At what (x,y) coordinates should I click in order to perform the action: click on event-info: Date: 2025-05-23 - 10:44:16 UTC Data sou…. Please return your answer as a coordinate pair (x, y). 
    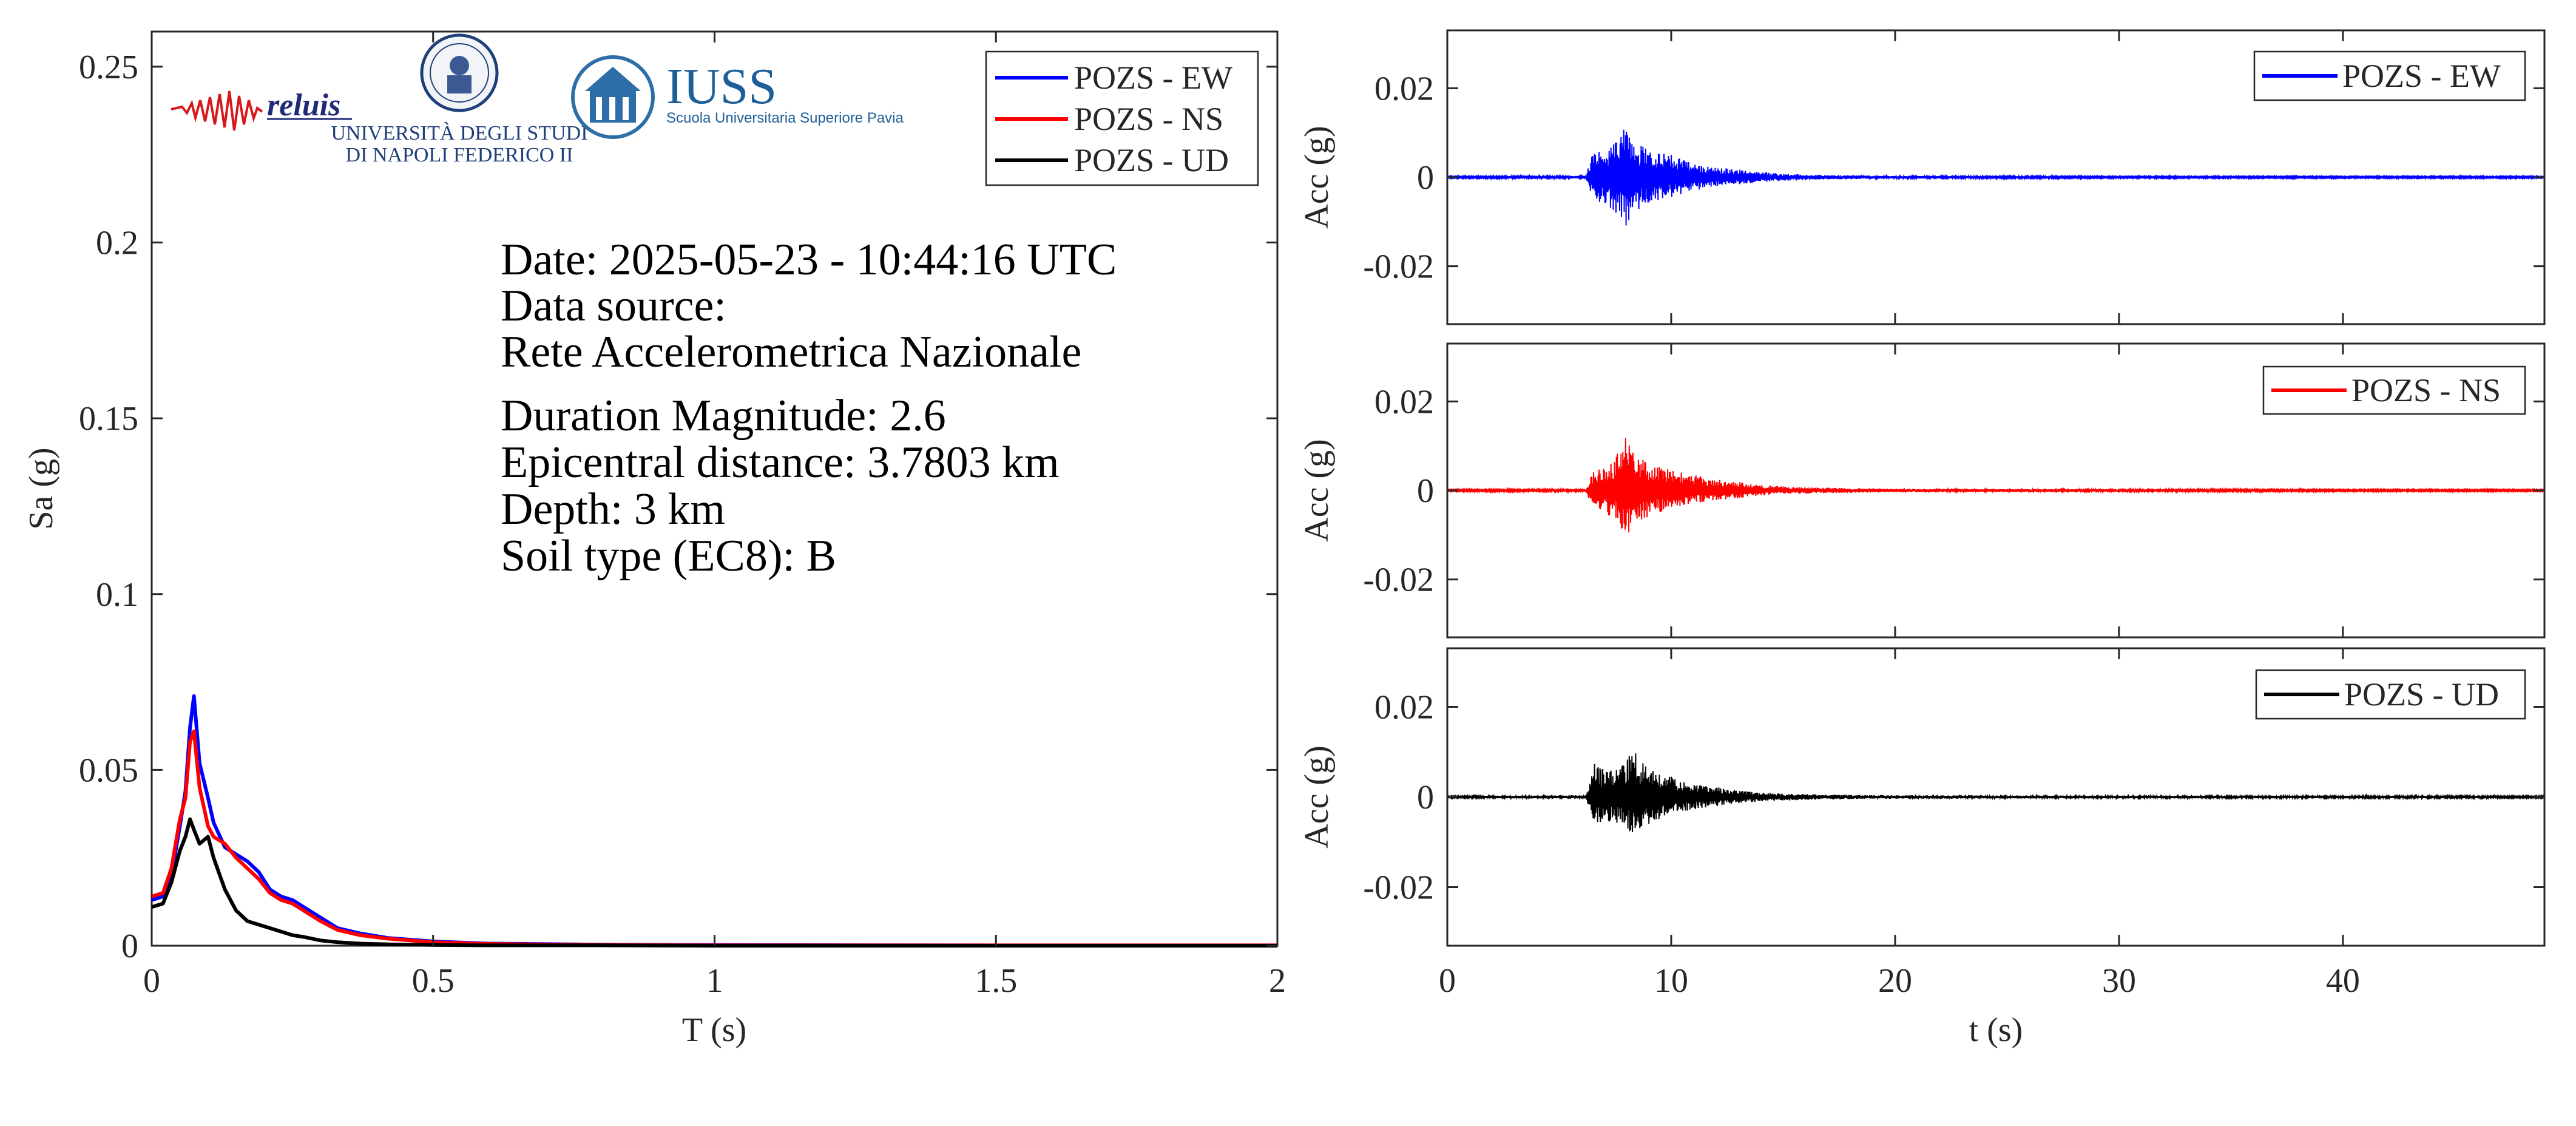
    Looking at the image, I should click on (809, 408).